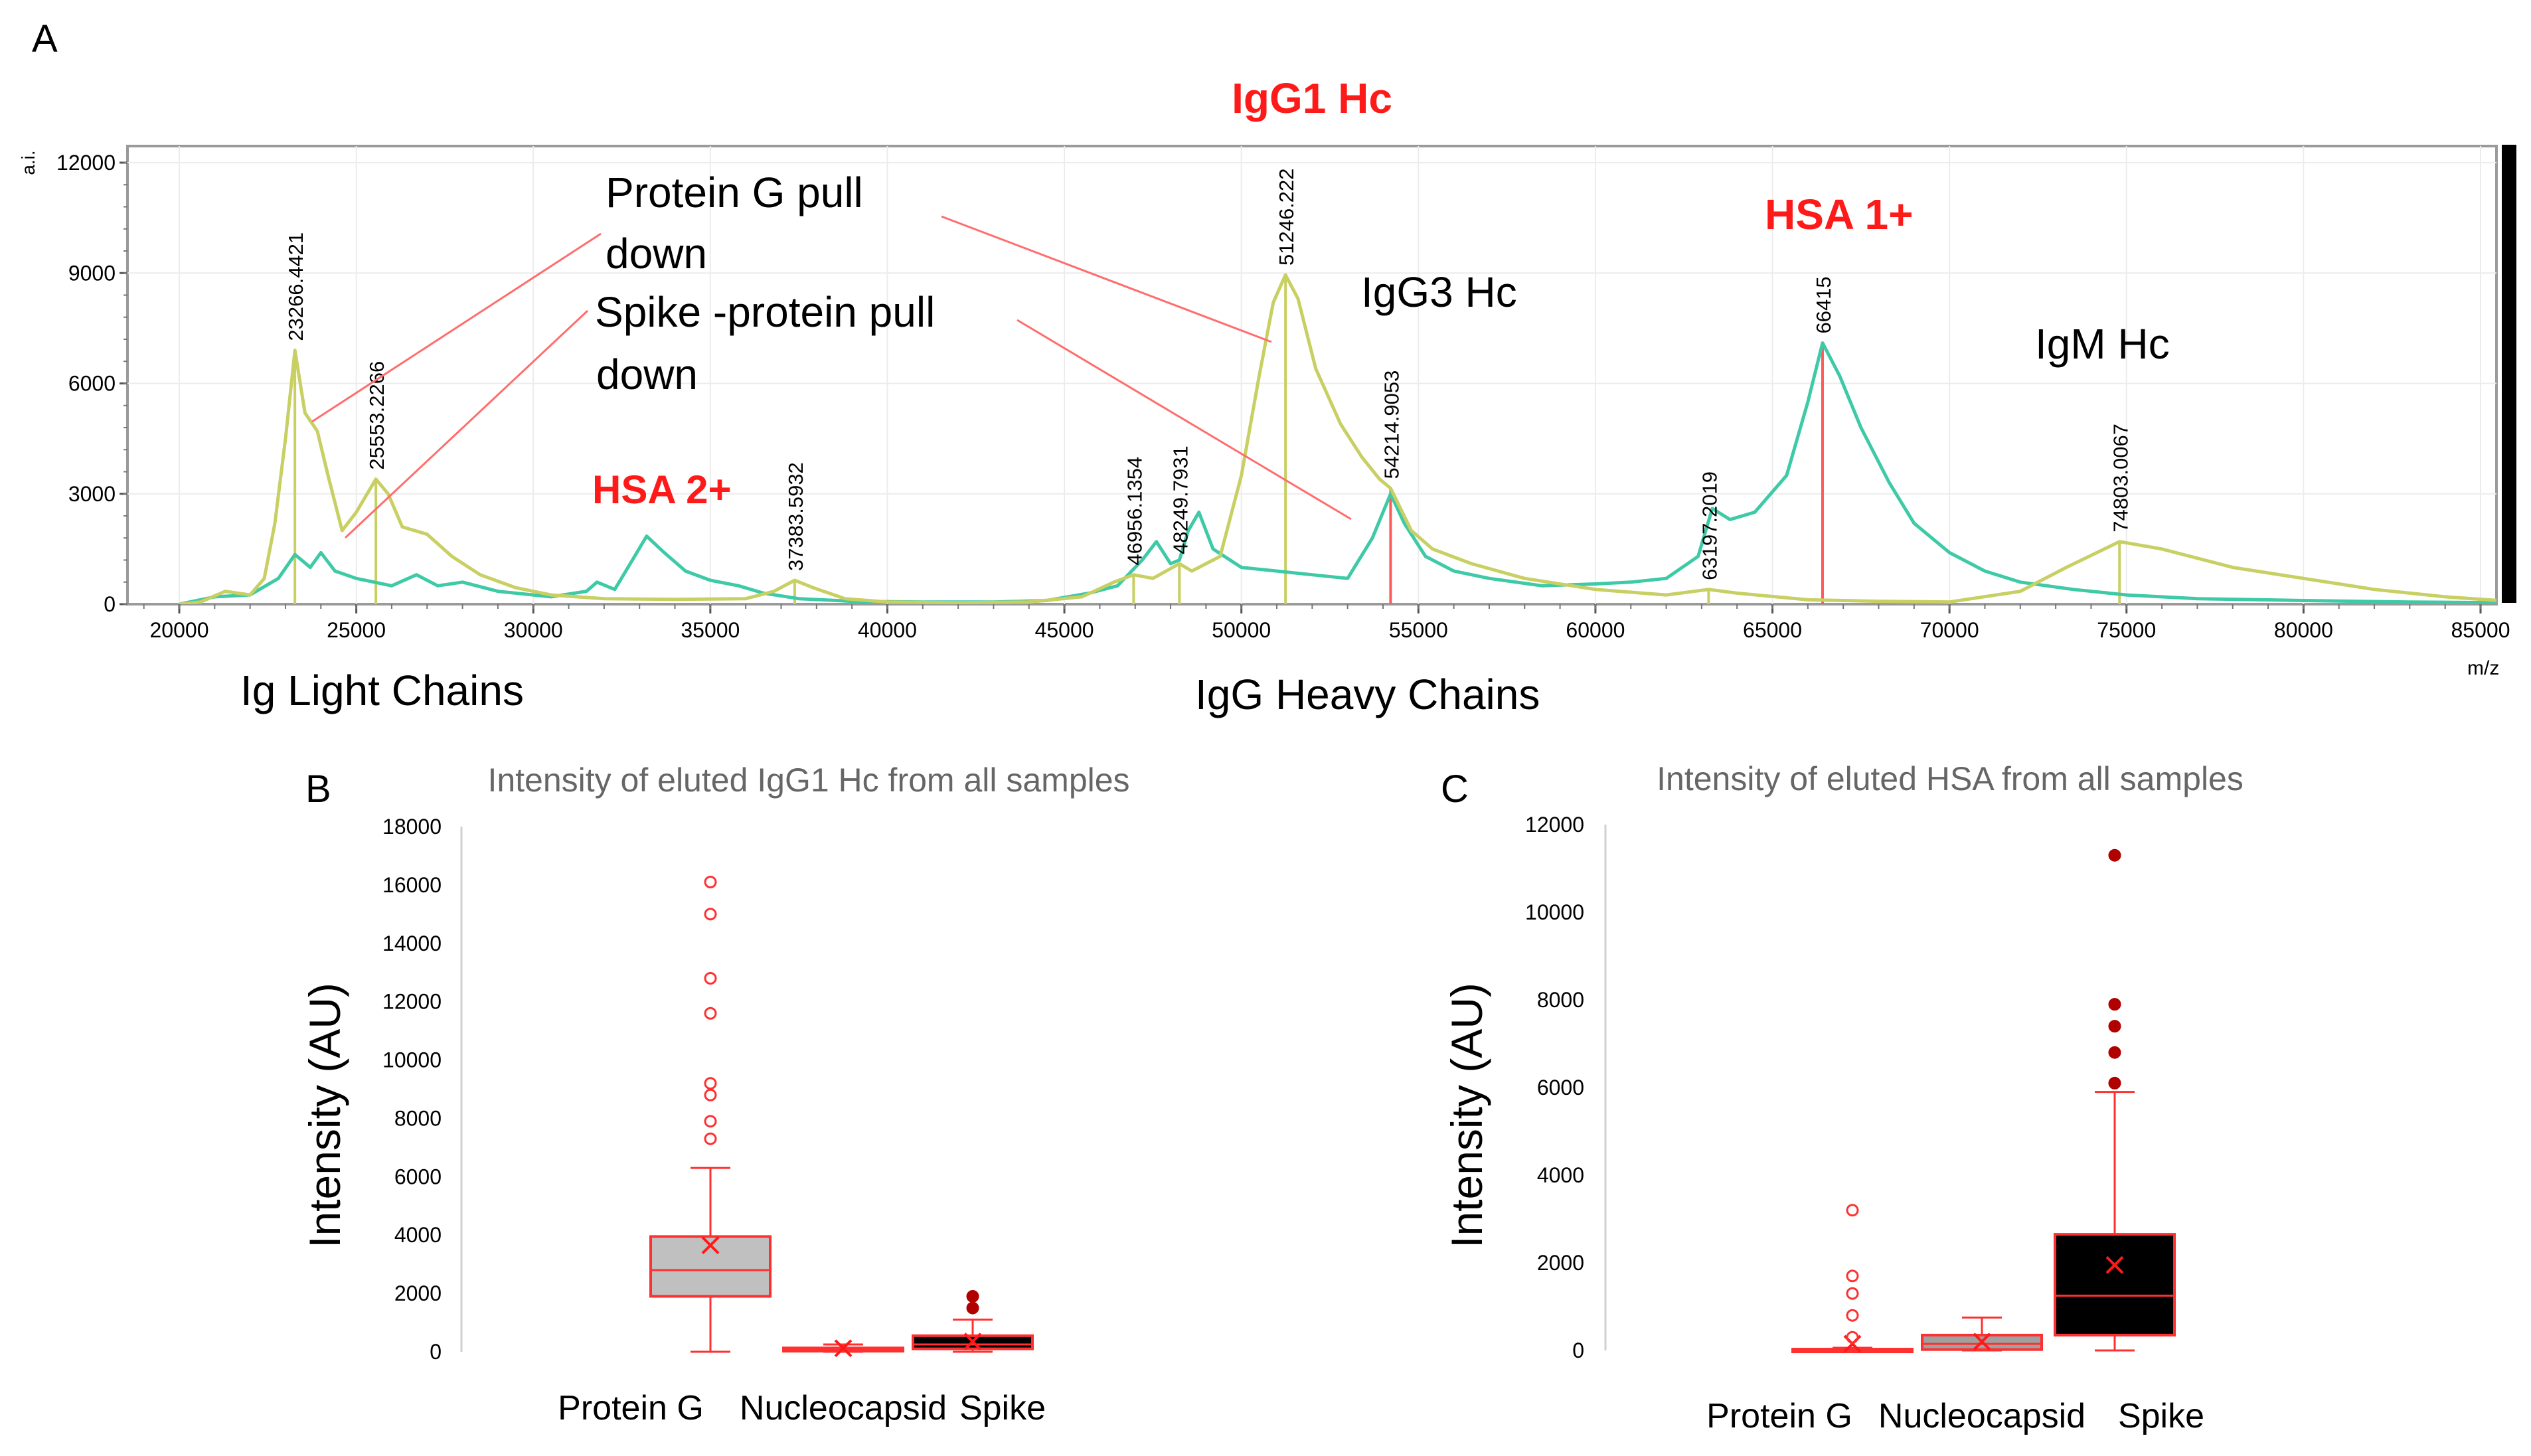 This screenshot has height=1456, width=2531. I want to click on spectrum-y-tick-label: 6000, so click(92, 384).